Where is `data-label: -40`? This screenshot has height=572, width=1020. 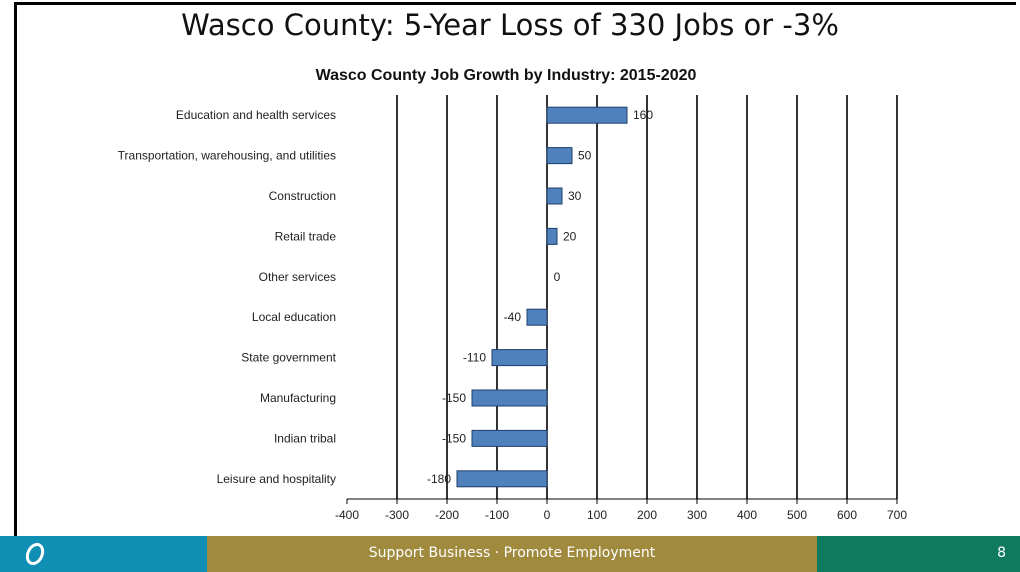 data-label: -40 is located at coordinates (513, 317).